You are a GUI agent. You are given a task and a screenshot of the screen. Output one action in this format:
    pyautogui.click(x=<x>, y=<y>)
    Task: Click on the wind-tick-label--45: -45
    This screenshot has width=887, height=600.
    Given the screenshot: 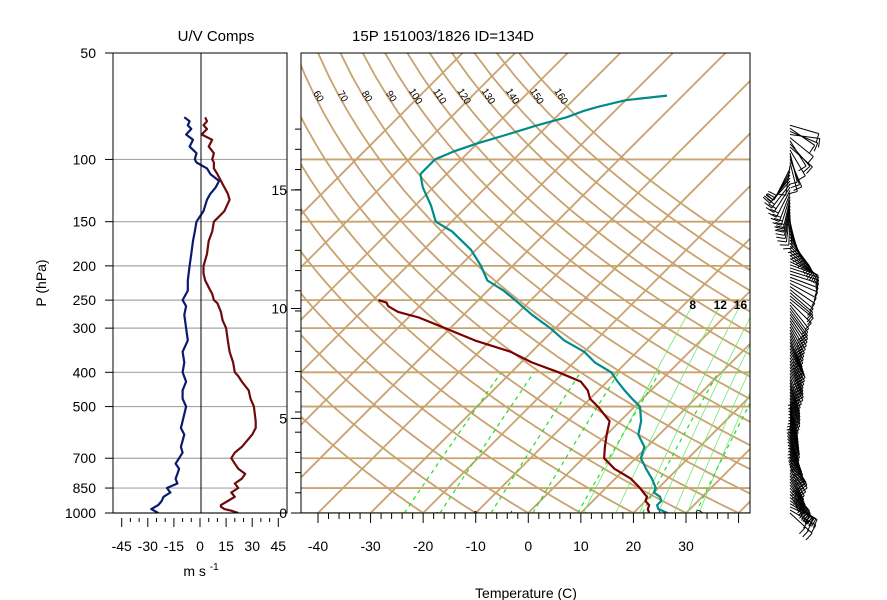 What is the action you would take?
    pyautogui.click(x=122, y=546)
    